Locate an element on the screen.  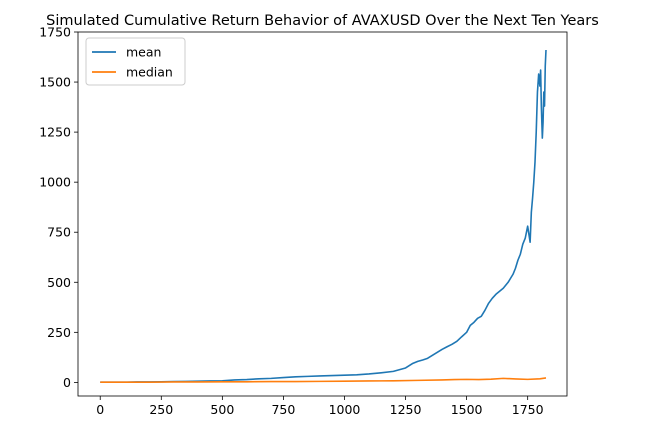
x-tick-label: 750 is located at coordinates (283, 409).